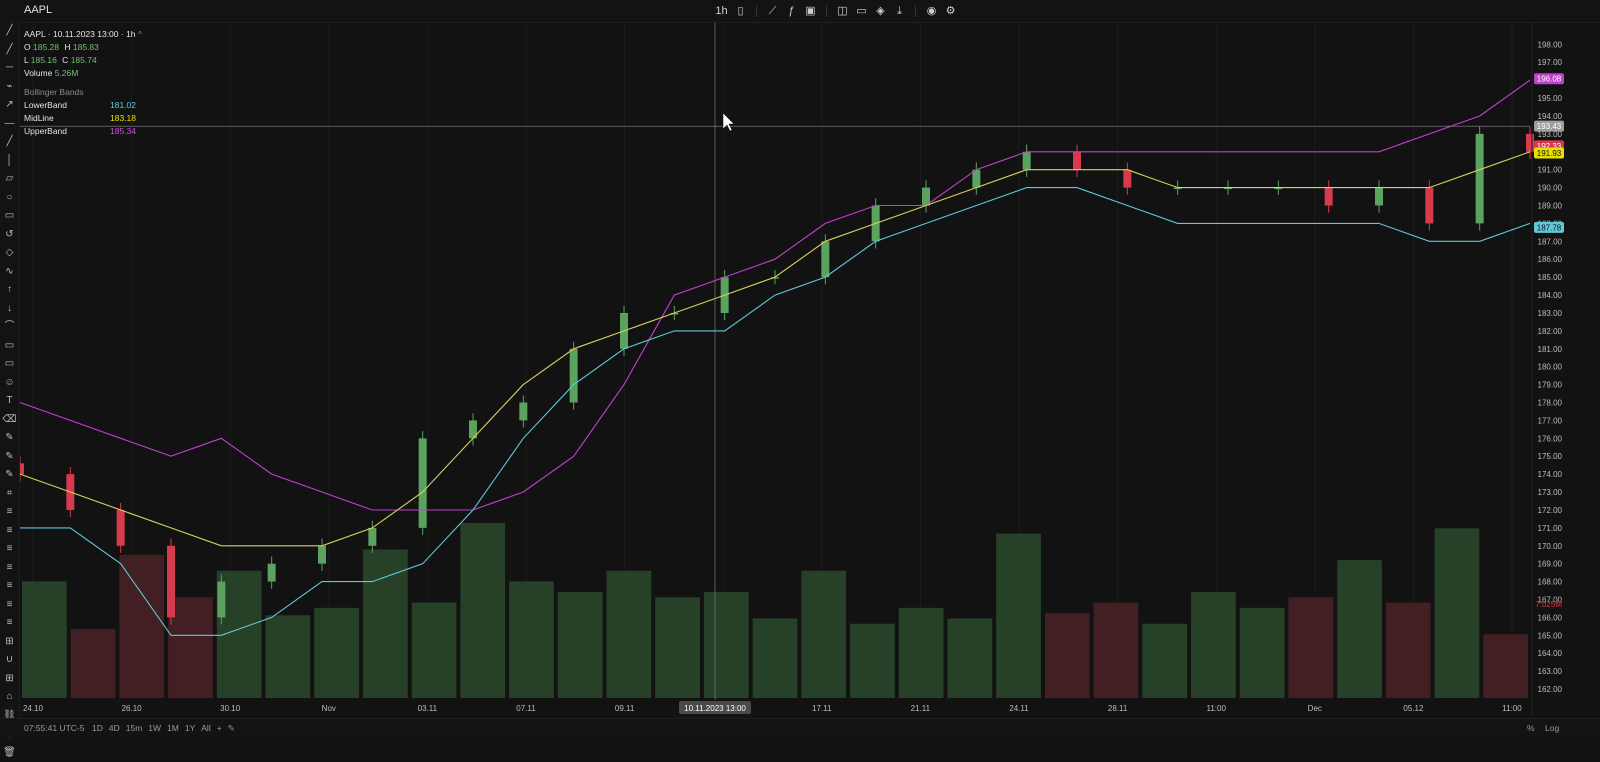 This screenshot has width=1600, height=762. I want to click on drawing-tool-13-icon: ◇, so click(9, 253).